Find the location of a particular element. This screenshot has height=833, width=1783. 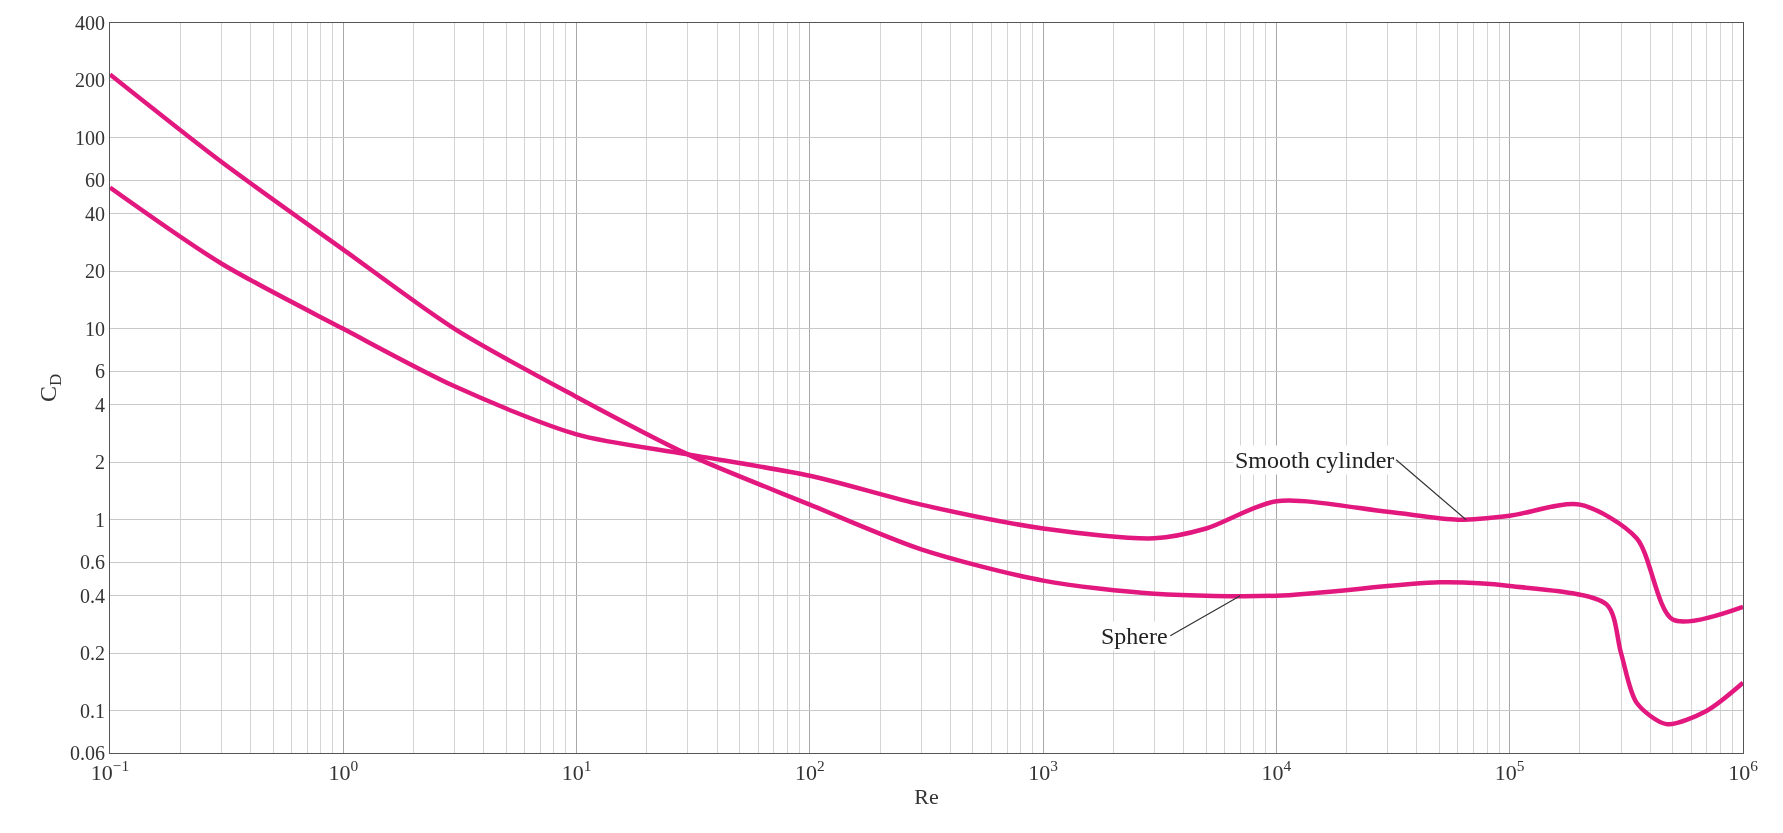

x-tick-label: 10$^{1}$ is located at coordinates (576, 771).